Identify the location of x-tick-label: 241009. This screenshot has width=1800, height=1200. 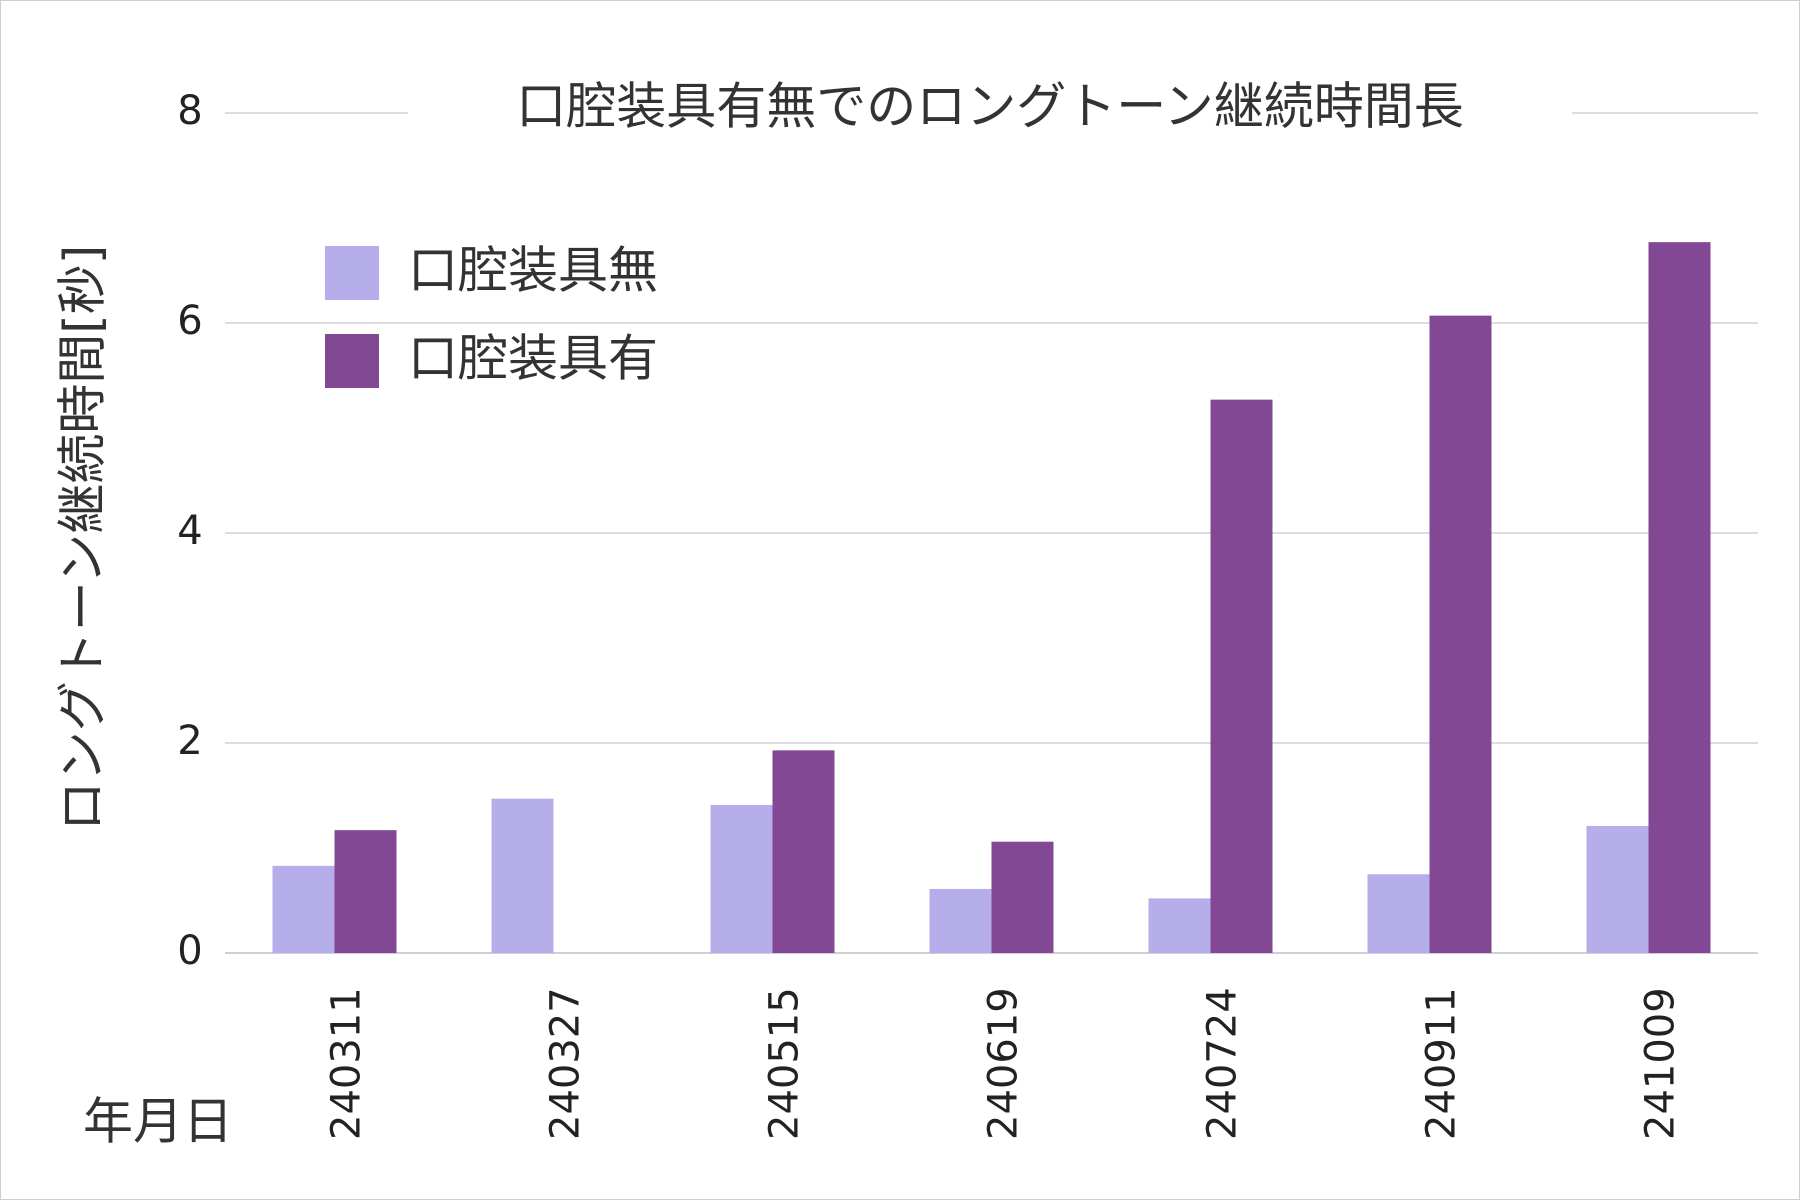
(1661, 1063).